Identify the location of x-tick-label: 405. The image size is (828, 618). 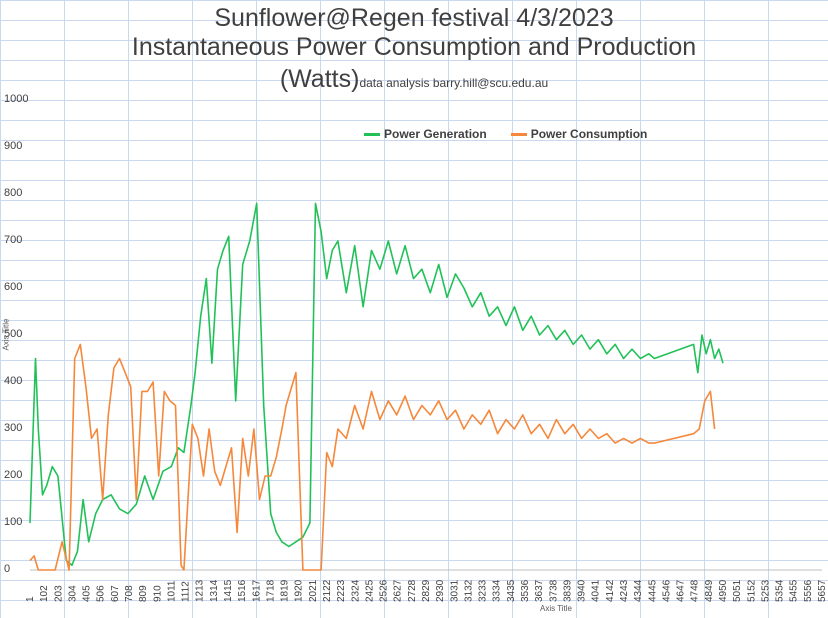
(87, 593).